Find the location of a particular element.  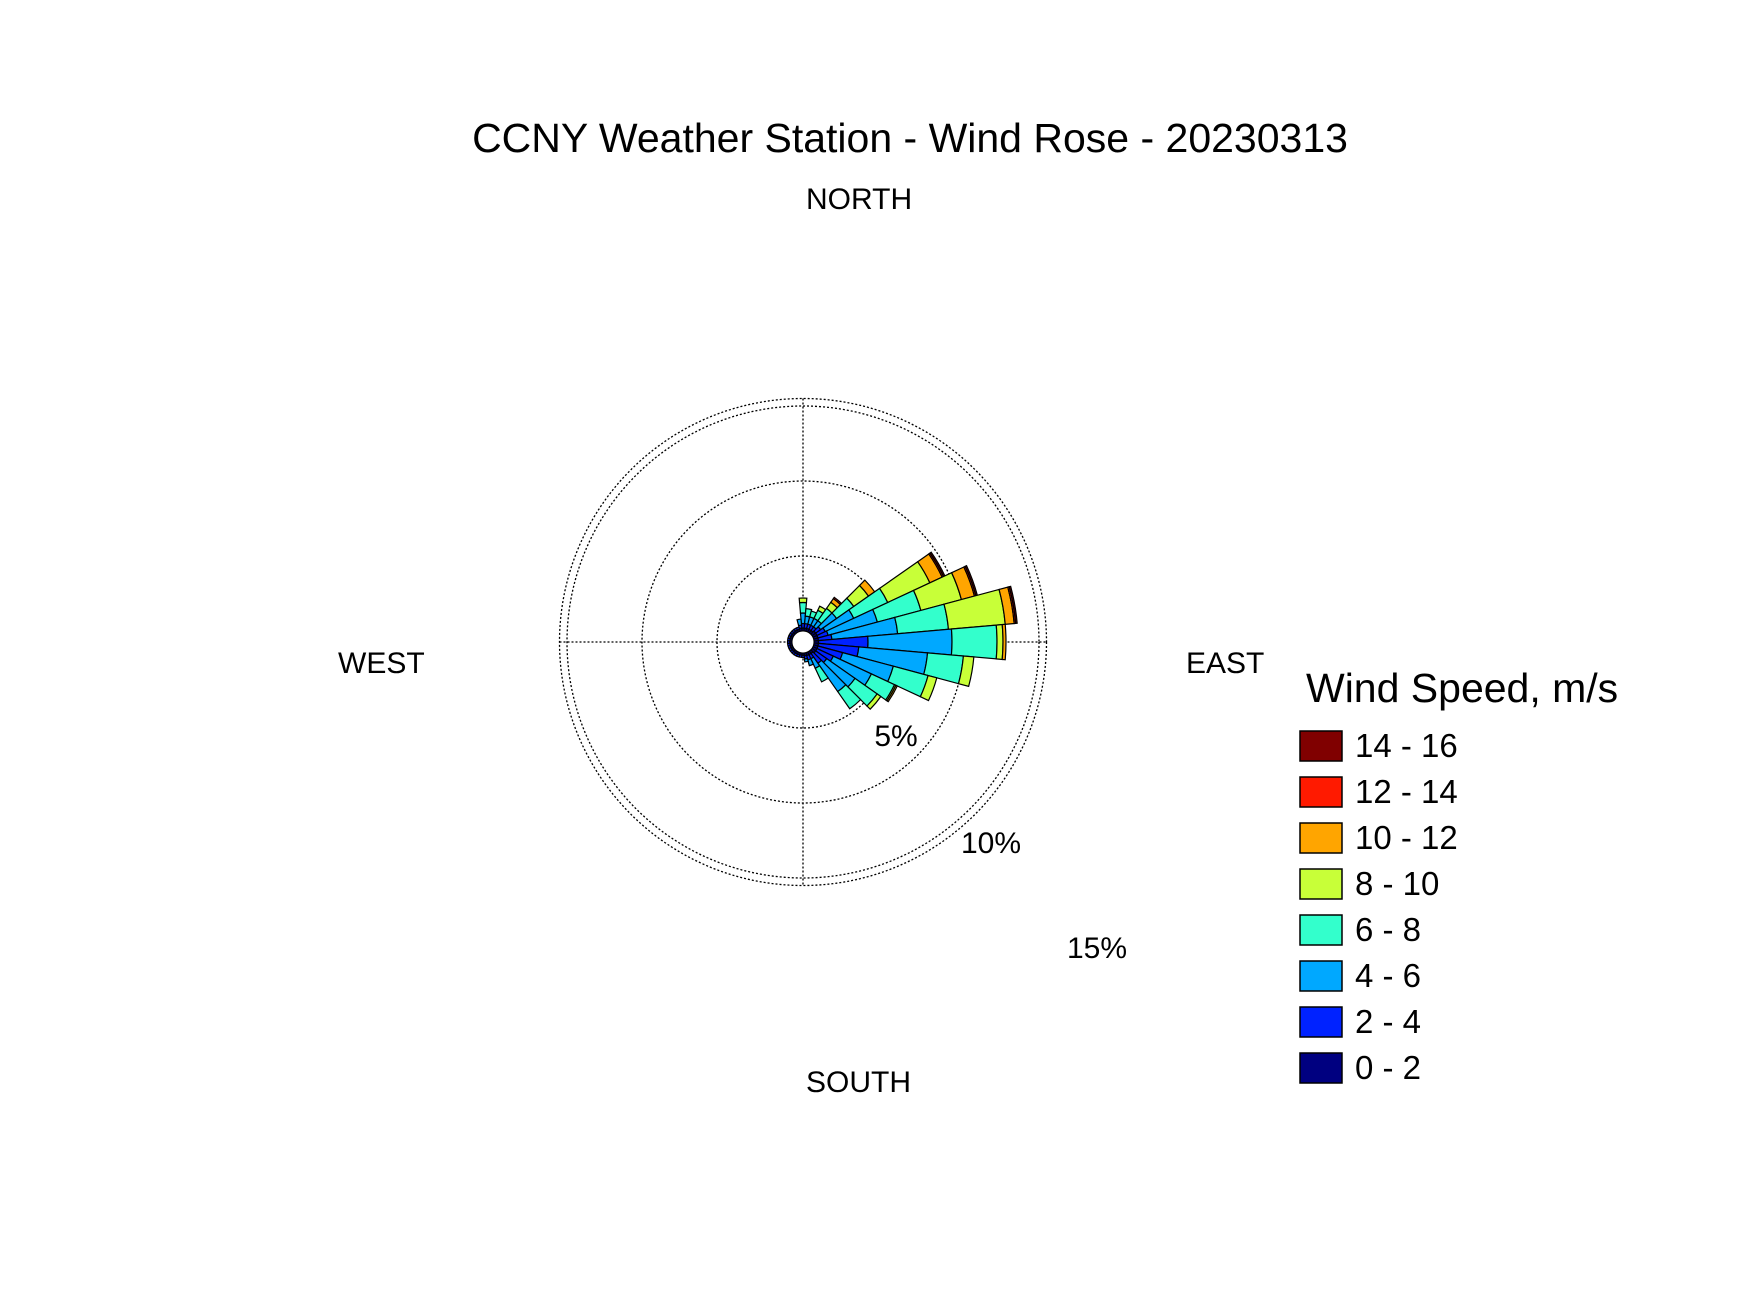

legend-label: 6 - 8 is located at coordinates (1388, 929).